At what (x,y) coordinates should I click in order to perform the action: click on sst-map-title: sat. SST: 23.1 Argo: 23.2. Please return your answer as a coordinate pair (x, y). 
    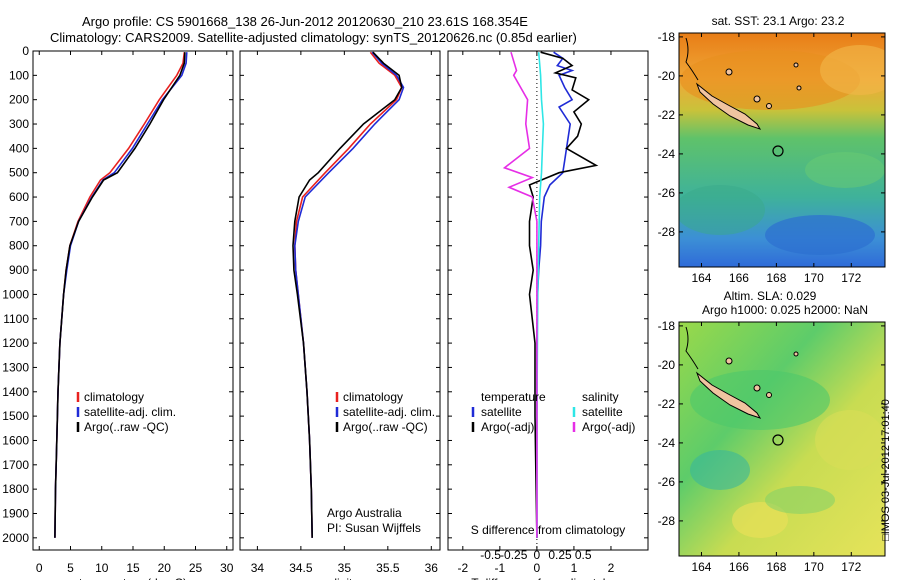
    Looking at the image, I should click on (778, 21).